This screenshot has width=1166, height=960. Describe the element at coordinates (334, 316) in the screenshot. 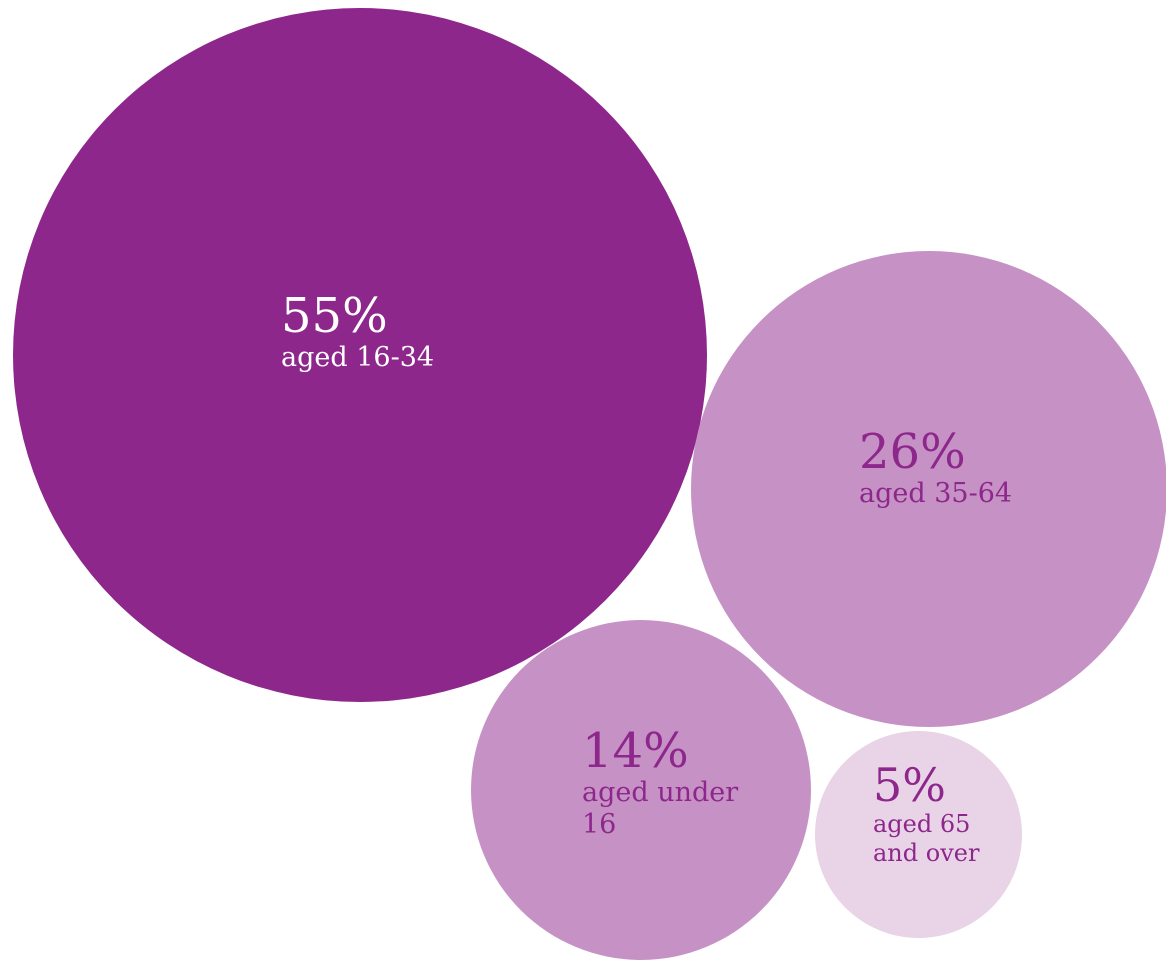

I see `bubble-value: 55%` at that location.